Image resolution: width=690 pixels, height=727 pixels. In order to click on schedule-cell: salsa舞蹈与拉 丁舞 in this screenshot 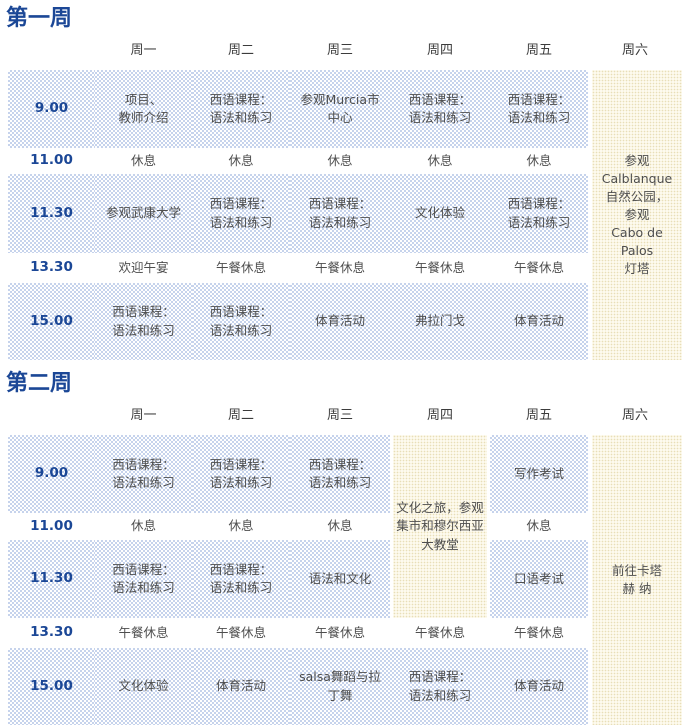, I will do `click(340, 686)`.